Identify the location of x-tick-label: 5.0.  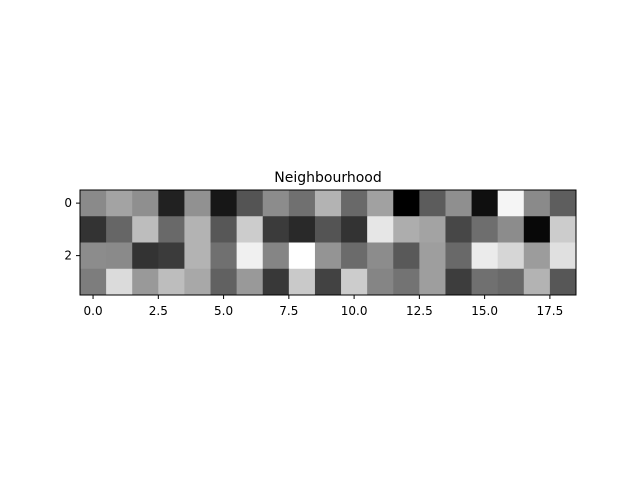
(223, 311).